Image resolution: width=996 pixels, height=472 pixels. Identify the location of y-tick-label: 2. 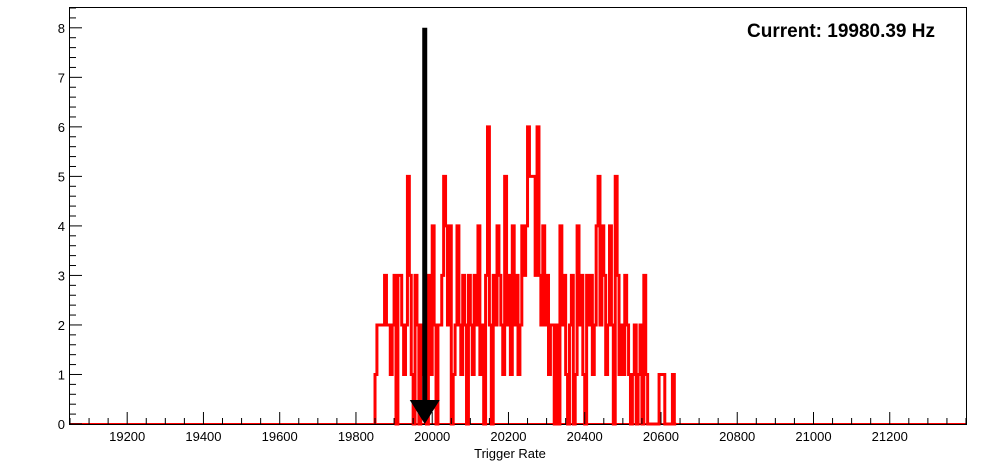
(61, 325).